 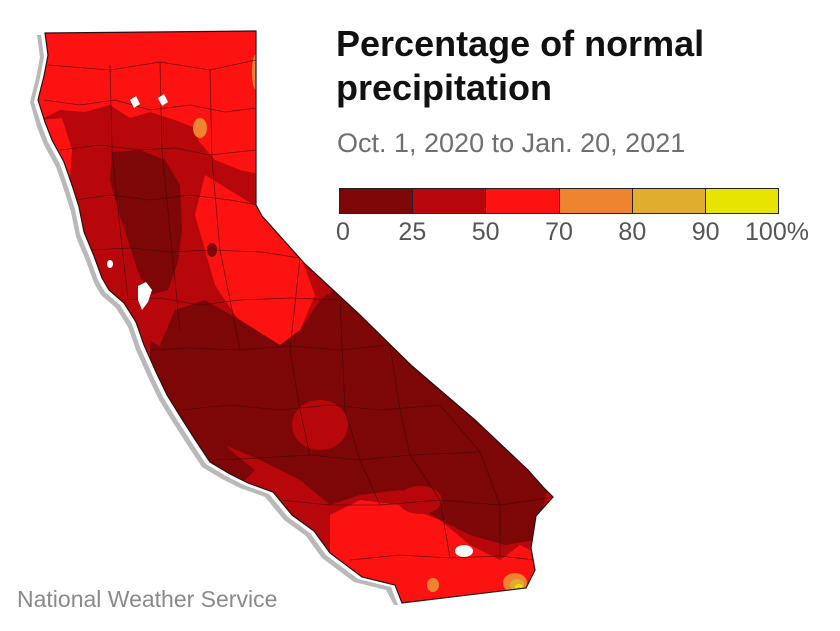 I want to click on precip-zone-0-25-sacramento-valley, so click(x=146, y=222).